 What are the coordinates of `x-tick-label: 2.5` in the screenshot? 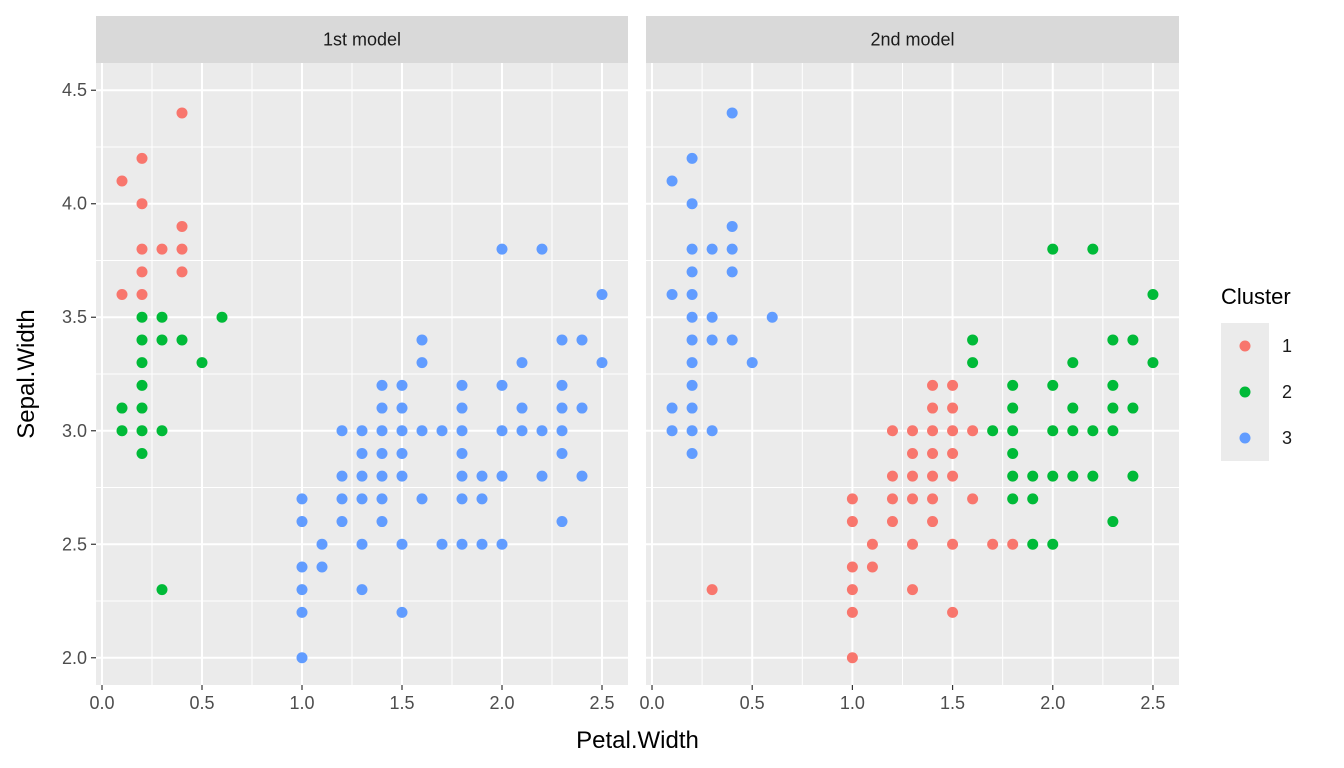 It's located at (1152, 703).